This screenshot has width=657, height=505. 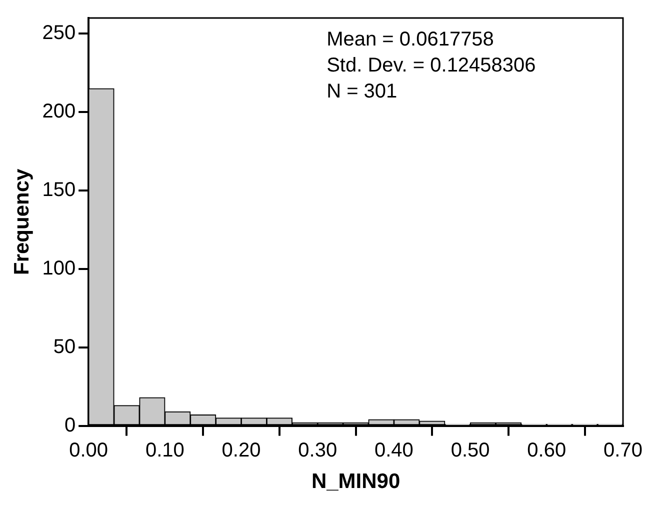 I want to click on y-tick-label: 250, so click(x=59, y=33).